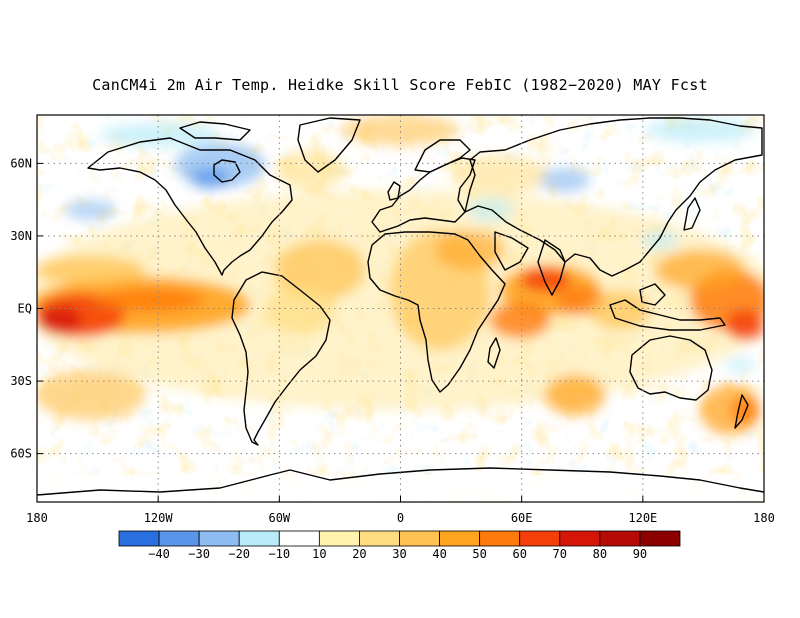  What do you see at coordinates (692, 214) in the screenshot?
I see `coast-japan` at bounding box center [692, 214].